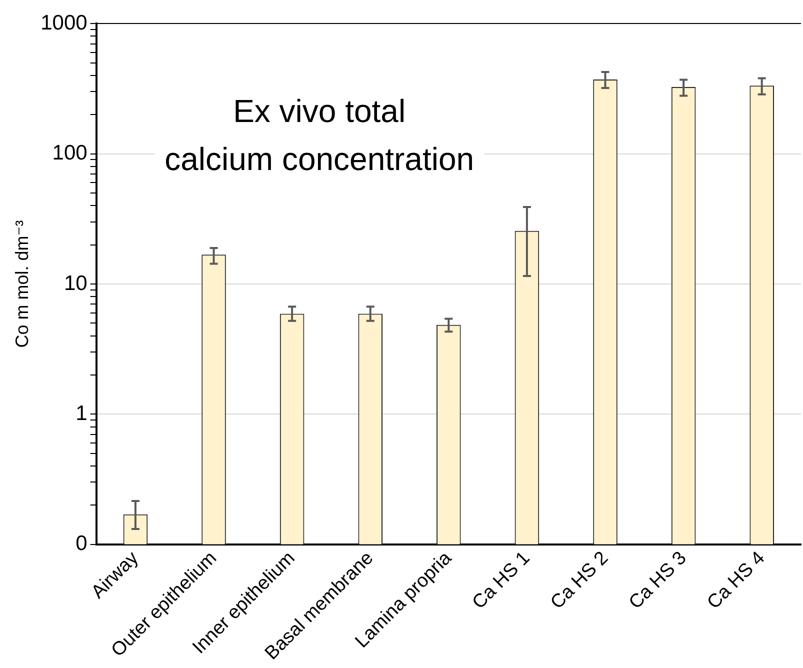 Image resolution: width=803 pixels, height=668 pixels. What do you see at coordinates (579, 581) in the screenshot?
I see `x-tick-label: Ca HS 2` at bounding box center [579, 581].